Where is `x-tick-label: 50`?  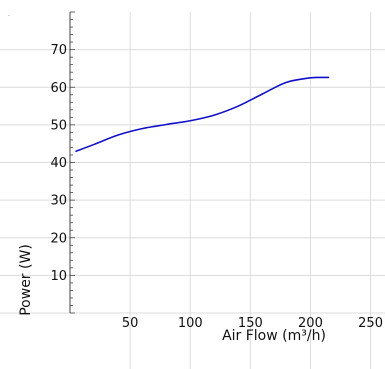 x-tick-label: 50 is located at coordinates (130, 323).